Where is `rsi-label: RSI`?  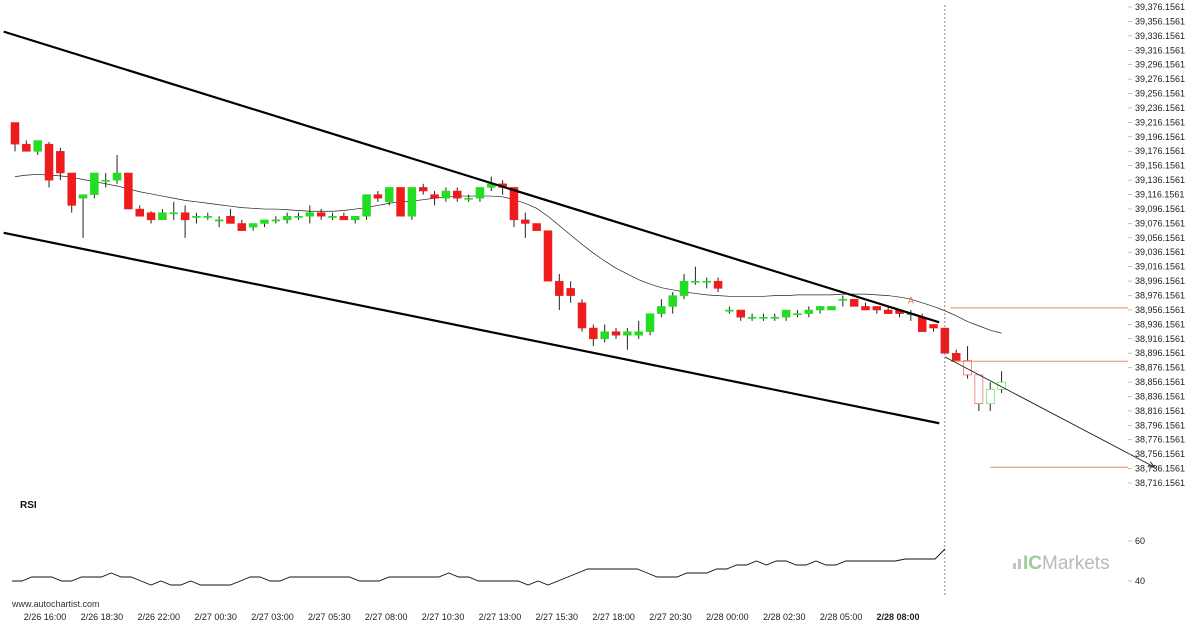 rsi-label: RSI is located at coordinates (28, 505).